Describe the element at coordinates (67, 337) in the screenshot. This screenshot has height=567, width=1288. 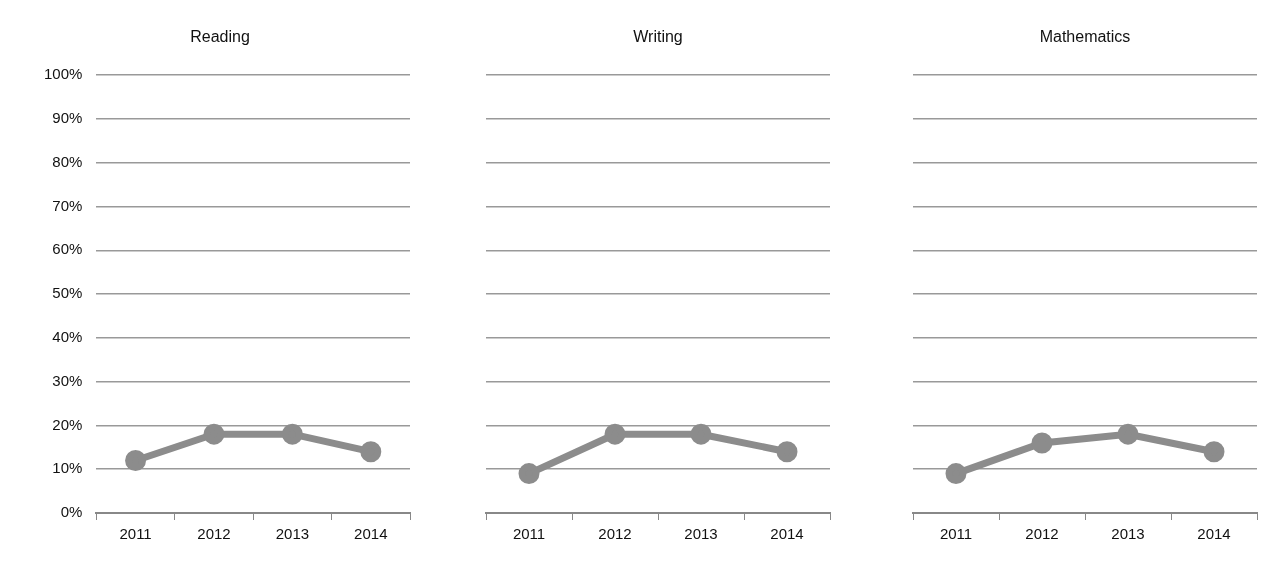
I see `y-tick-label: 40%` at that location.